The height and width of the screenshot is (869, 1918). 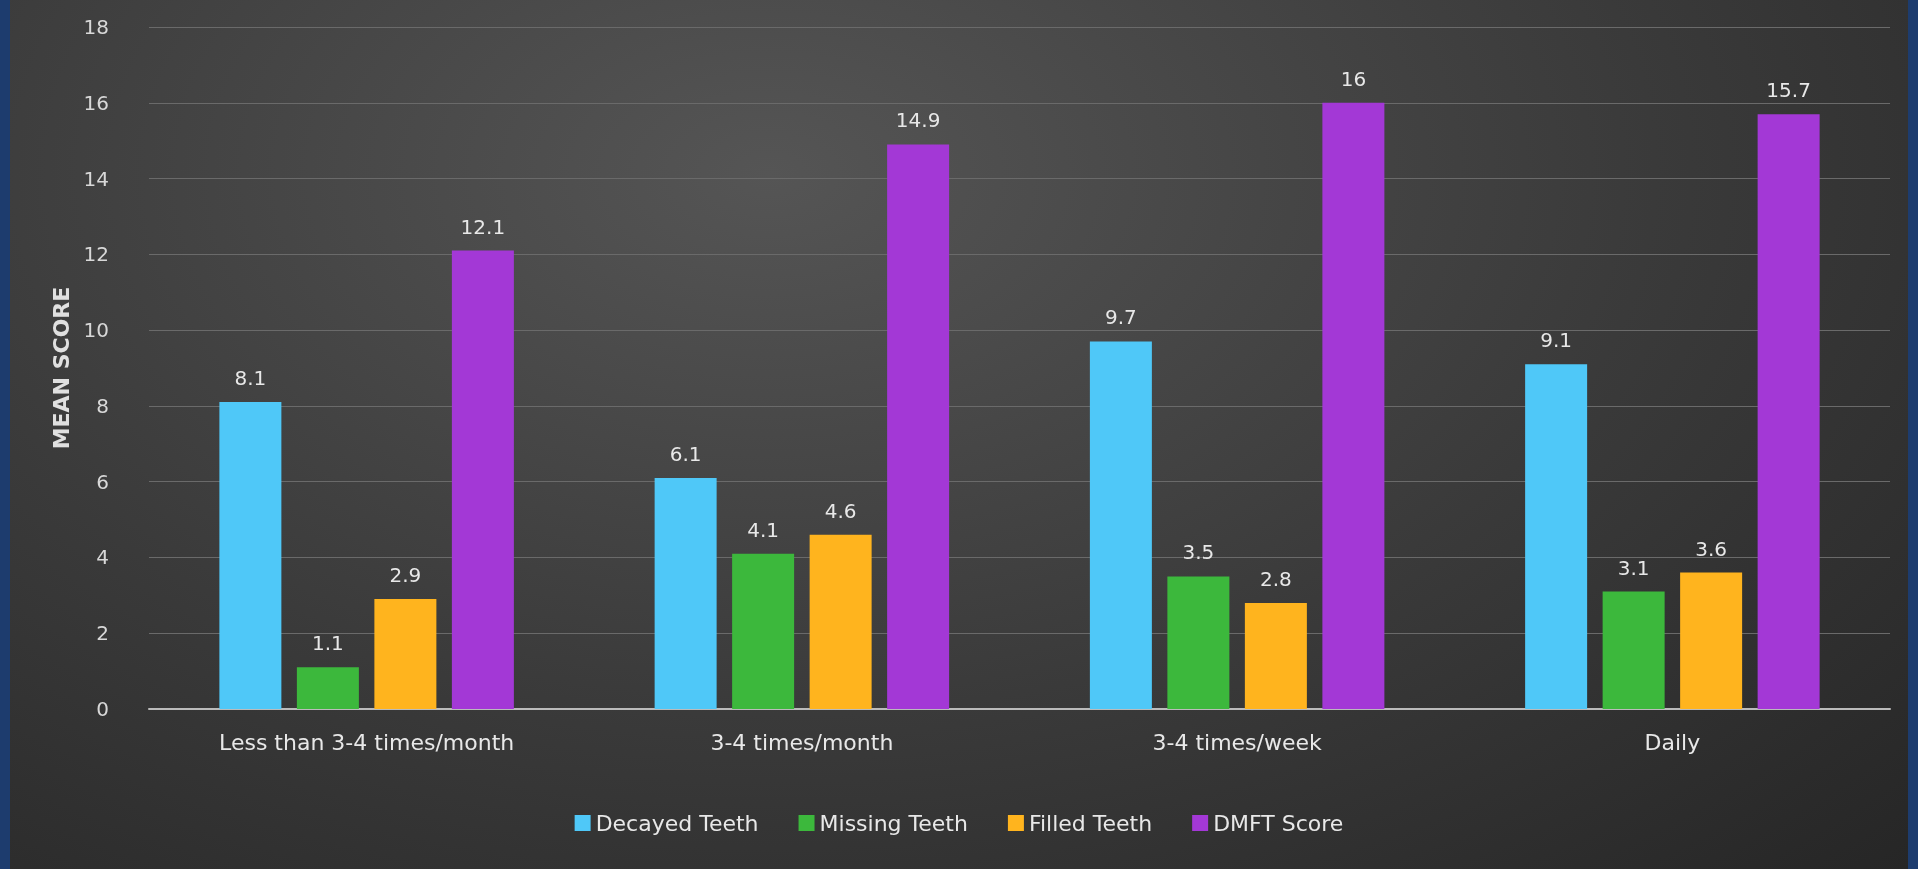 What do you see at coordinates (250, 378) in the screenshot?
I see `data-label: 8.1` at bounding box center [250, 378].